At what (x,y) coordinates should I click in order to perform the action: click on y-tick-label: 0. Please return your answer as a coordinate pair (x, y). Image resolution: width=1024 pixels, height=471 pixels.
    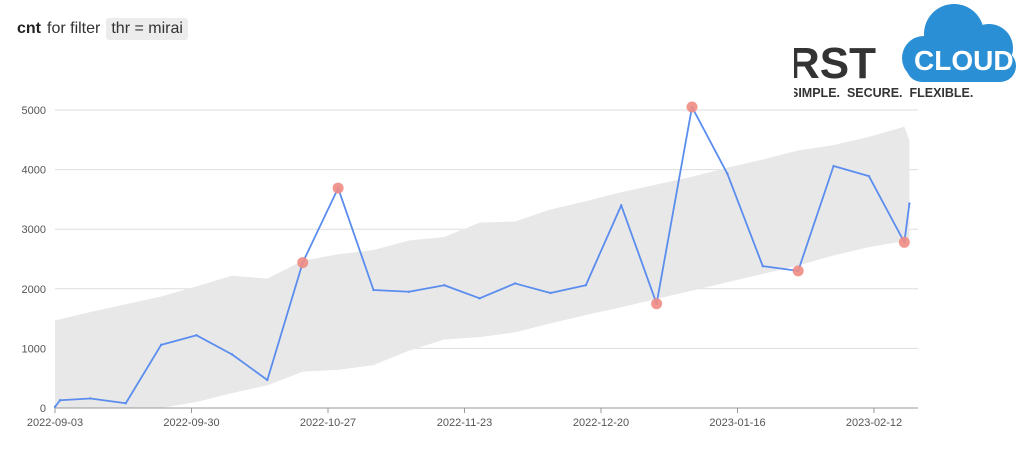
    Looking at the image, I should click on (43, 409).